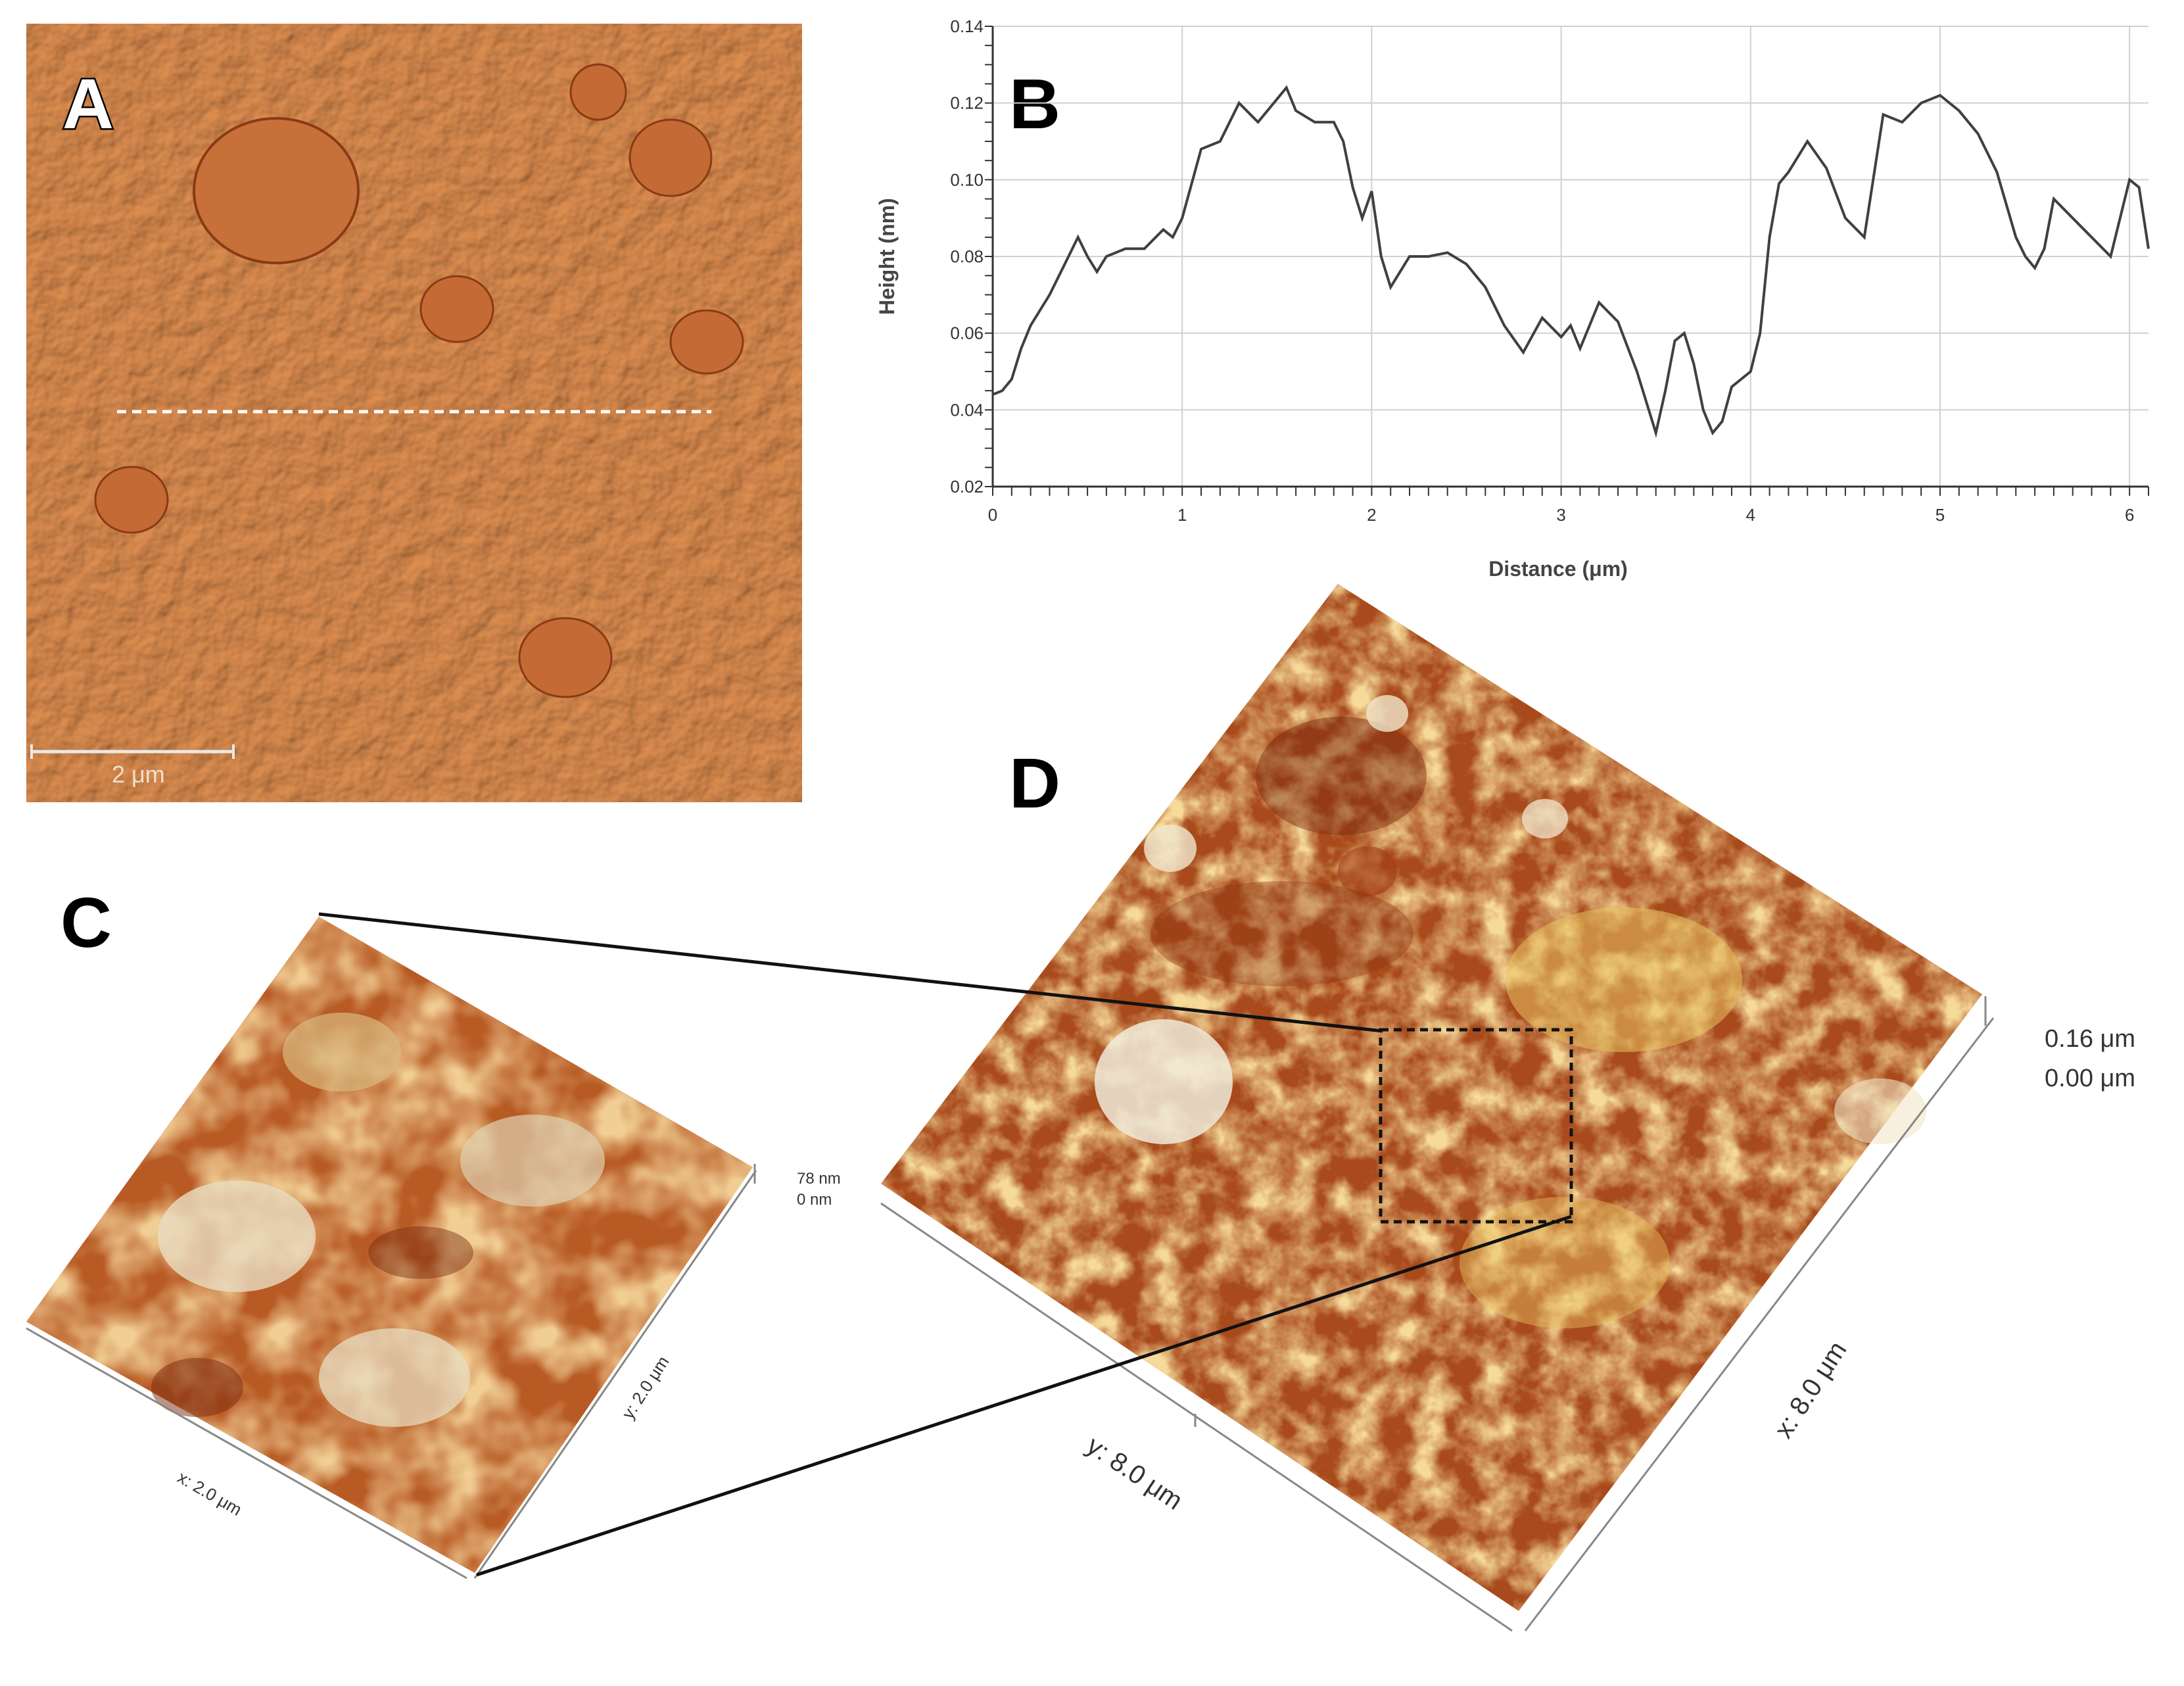  Describe the element at coordinates (86, 922) in the screenshot. I see `panel-label-c: C` at that location.